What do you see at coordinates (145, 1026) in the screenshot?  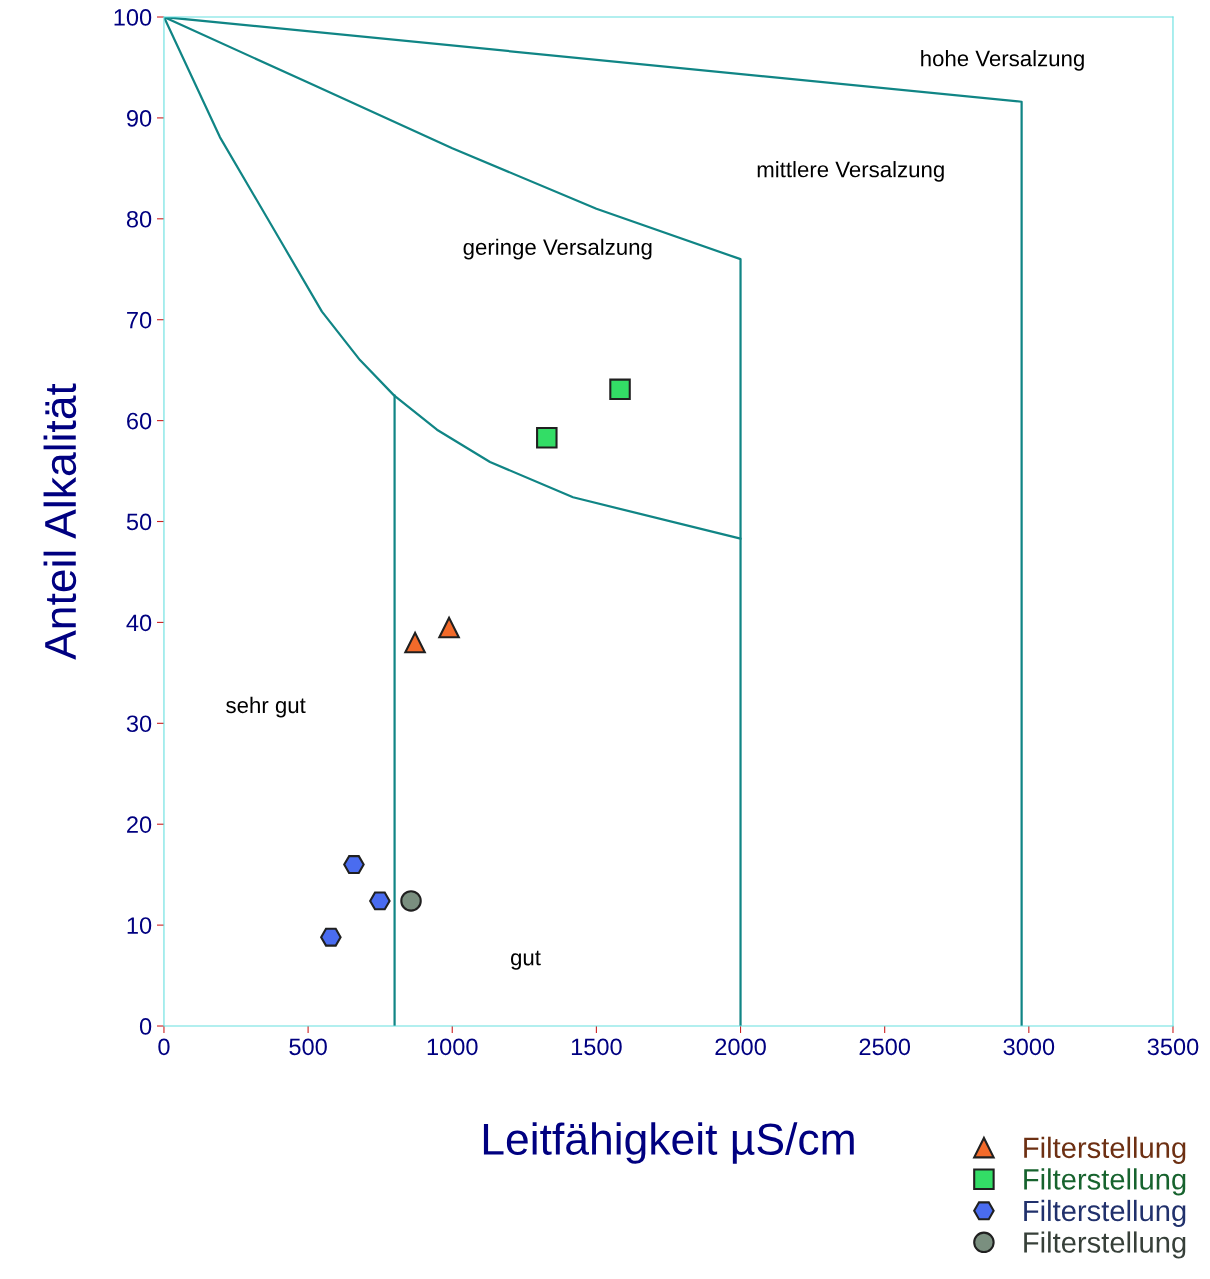 I see `y-tick-label: 0` at bounding box center [145, 1026].